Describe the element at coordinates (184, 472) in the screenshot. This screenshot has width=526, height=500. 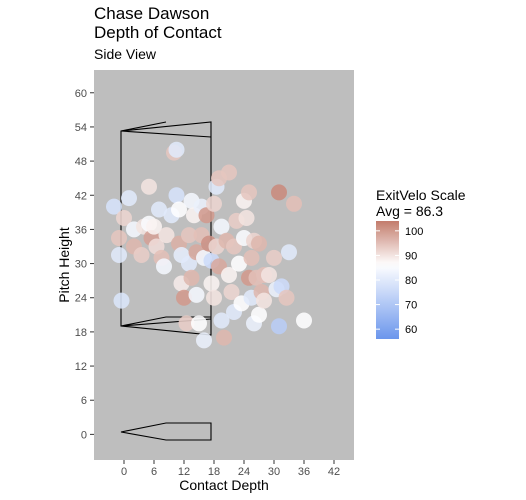
I see `x-tick-label: 12` at that location.